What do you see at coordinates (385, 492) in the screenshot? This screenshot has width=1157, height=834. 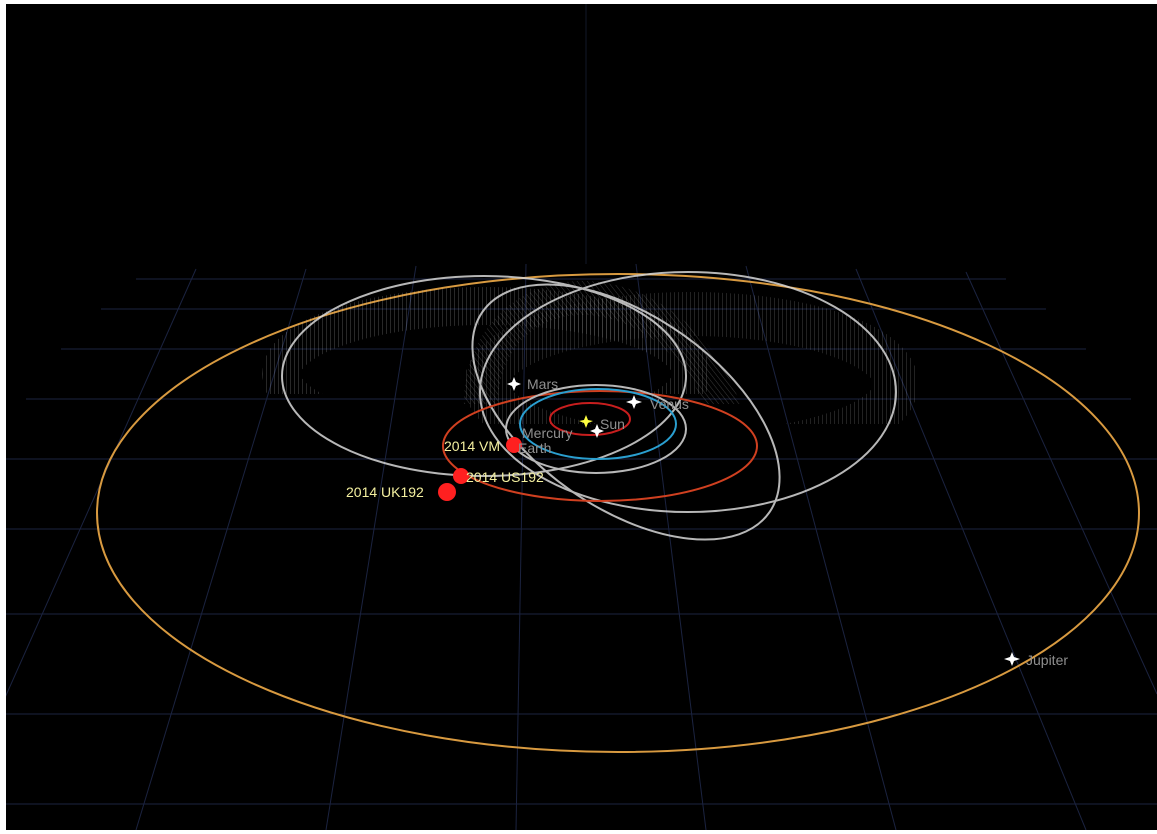 I see `label-2014-uk192: 2014 UK192` at bounding box center [385, 492].